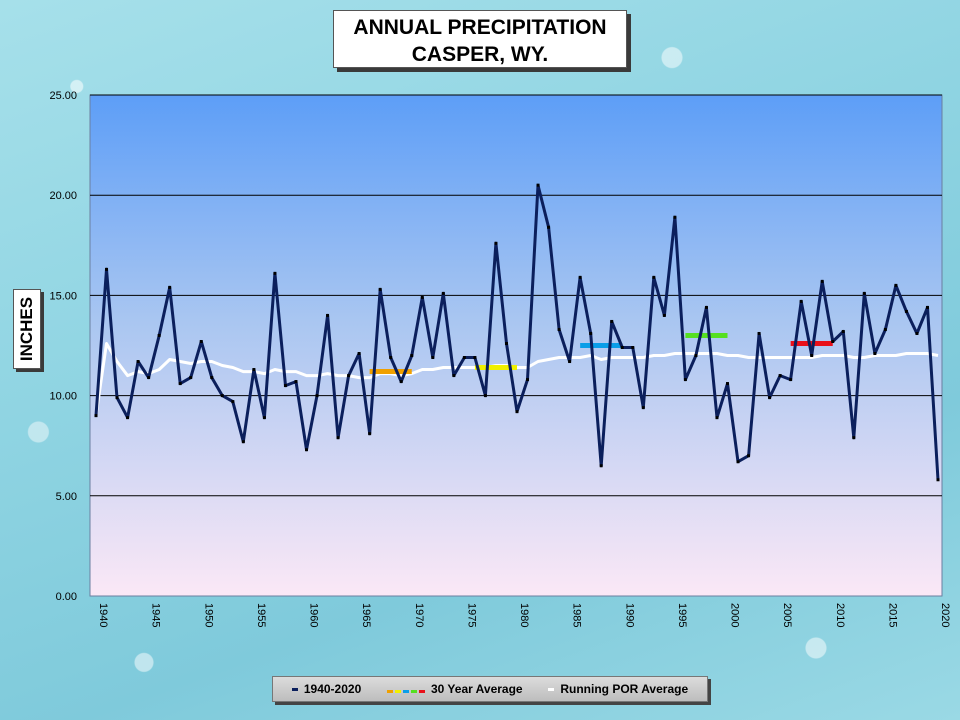 The height and width of the screenshot is (720, 960). What do you see at coordinates (476, 689) in the screenshot?
I see `legend-label-30yr: 30 Year Average` at bounding box center [476, 689].